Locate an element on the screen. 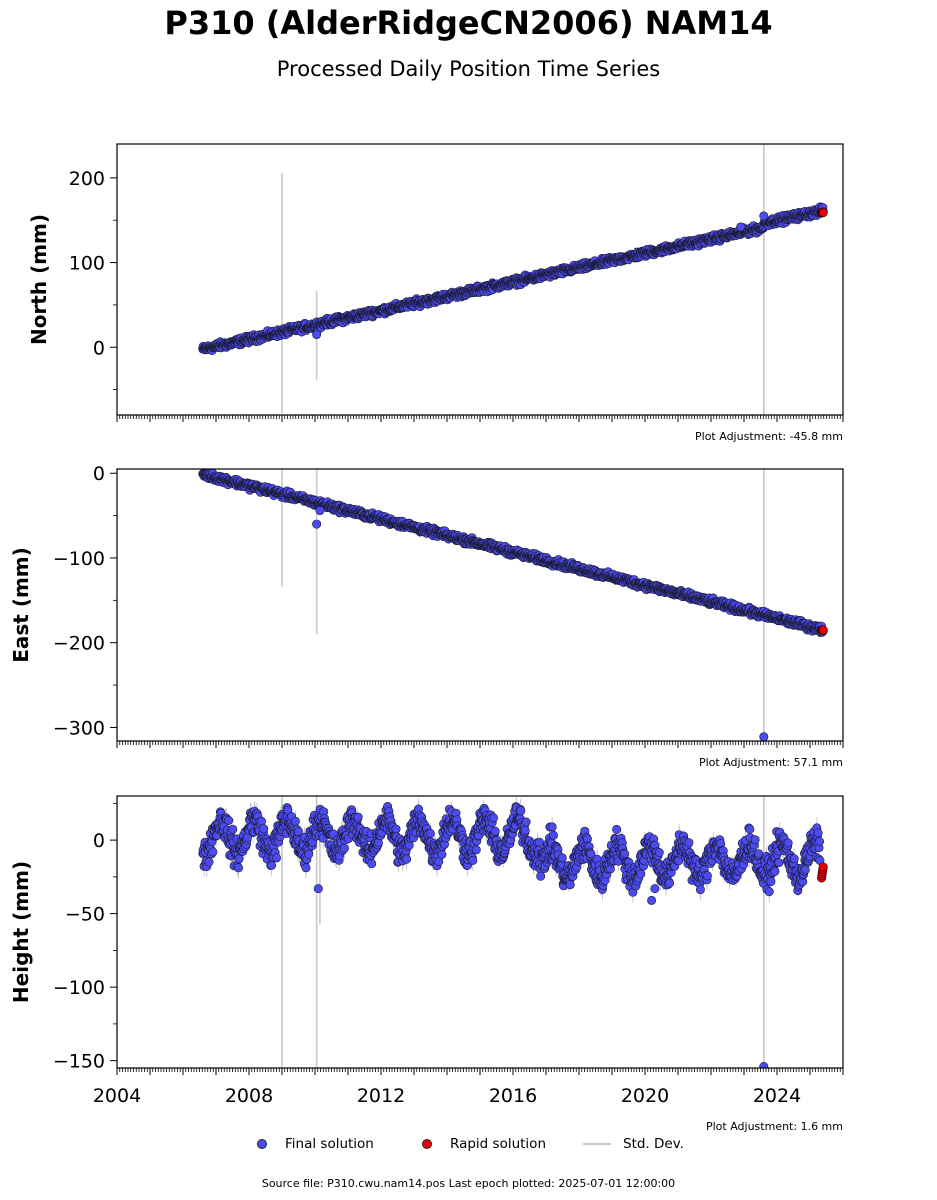  y-axis-label: East (mm) is located at coordinates (21, 605).